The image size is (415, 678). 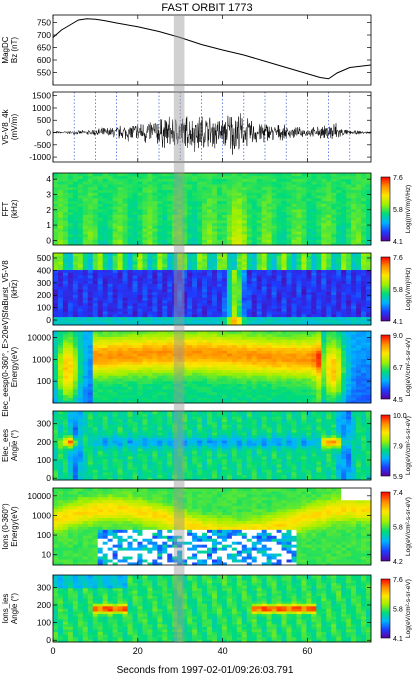 What do you see at coordinates (5, 367) in the screenshot?
I see `y-axis-label: Elec_eesp(0-360°, E>20eV)` at bounding box center [5, 367].